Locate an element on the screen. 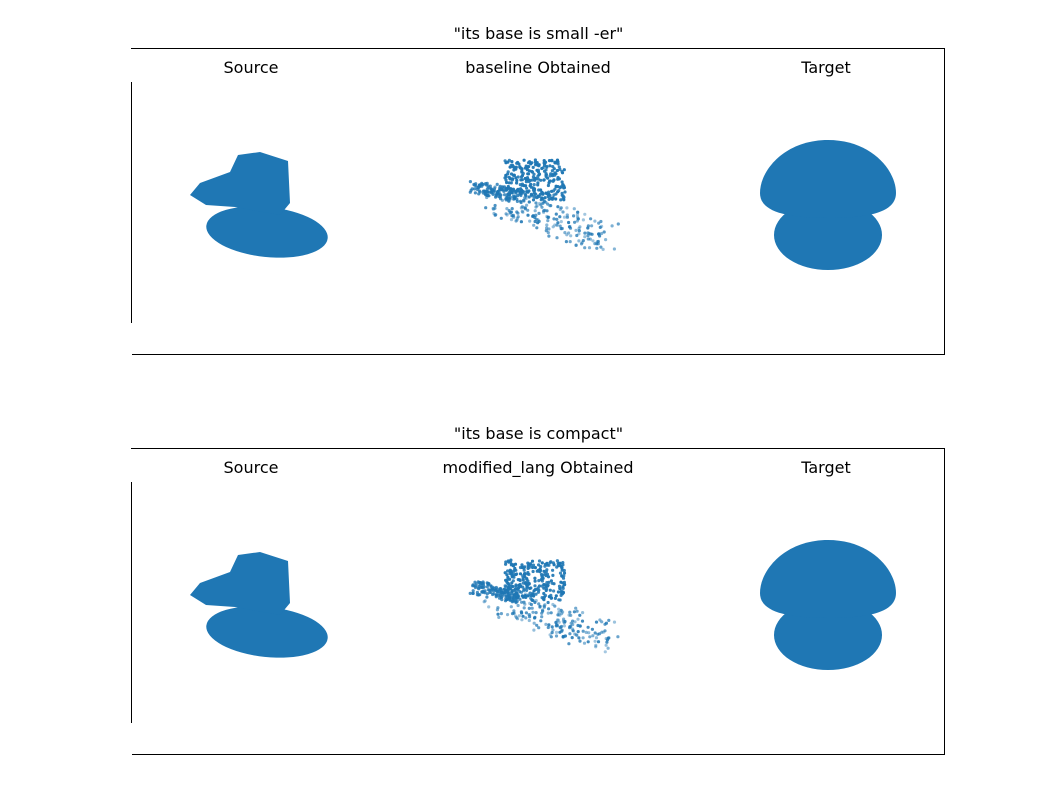  panel-1-source-cloud is located at coordinates (259, 205).